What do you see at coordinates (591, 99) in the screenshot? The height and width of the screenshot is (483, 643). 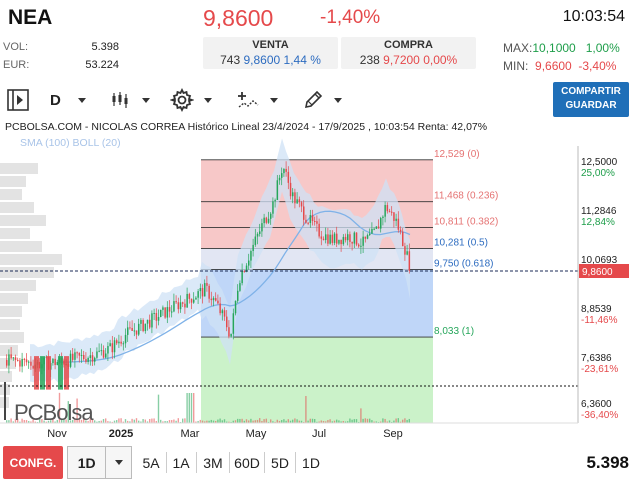 I see `share-save-button: COMPARTIR GUARDAR` at bounding box center [591, 99].